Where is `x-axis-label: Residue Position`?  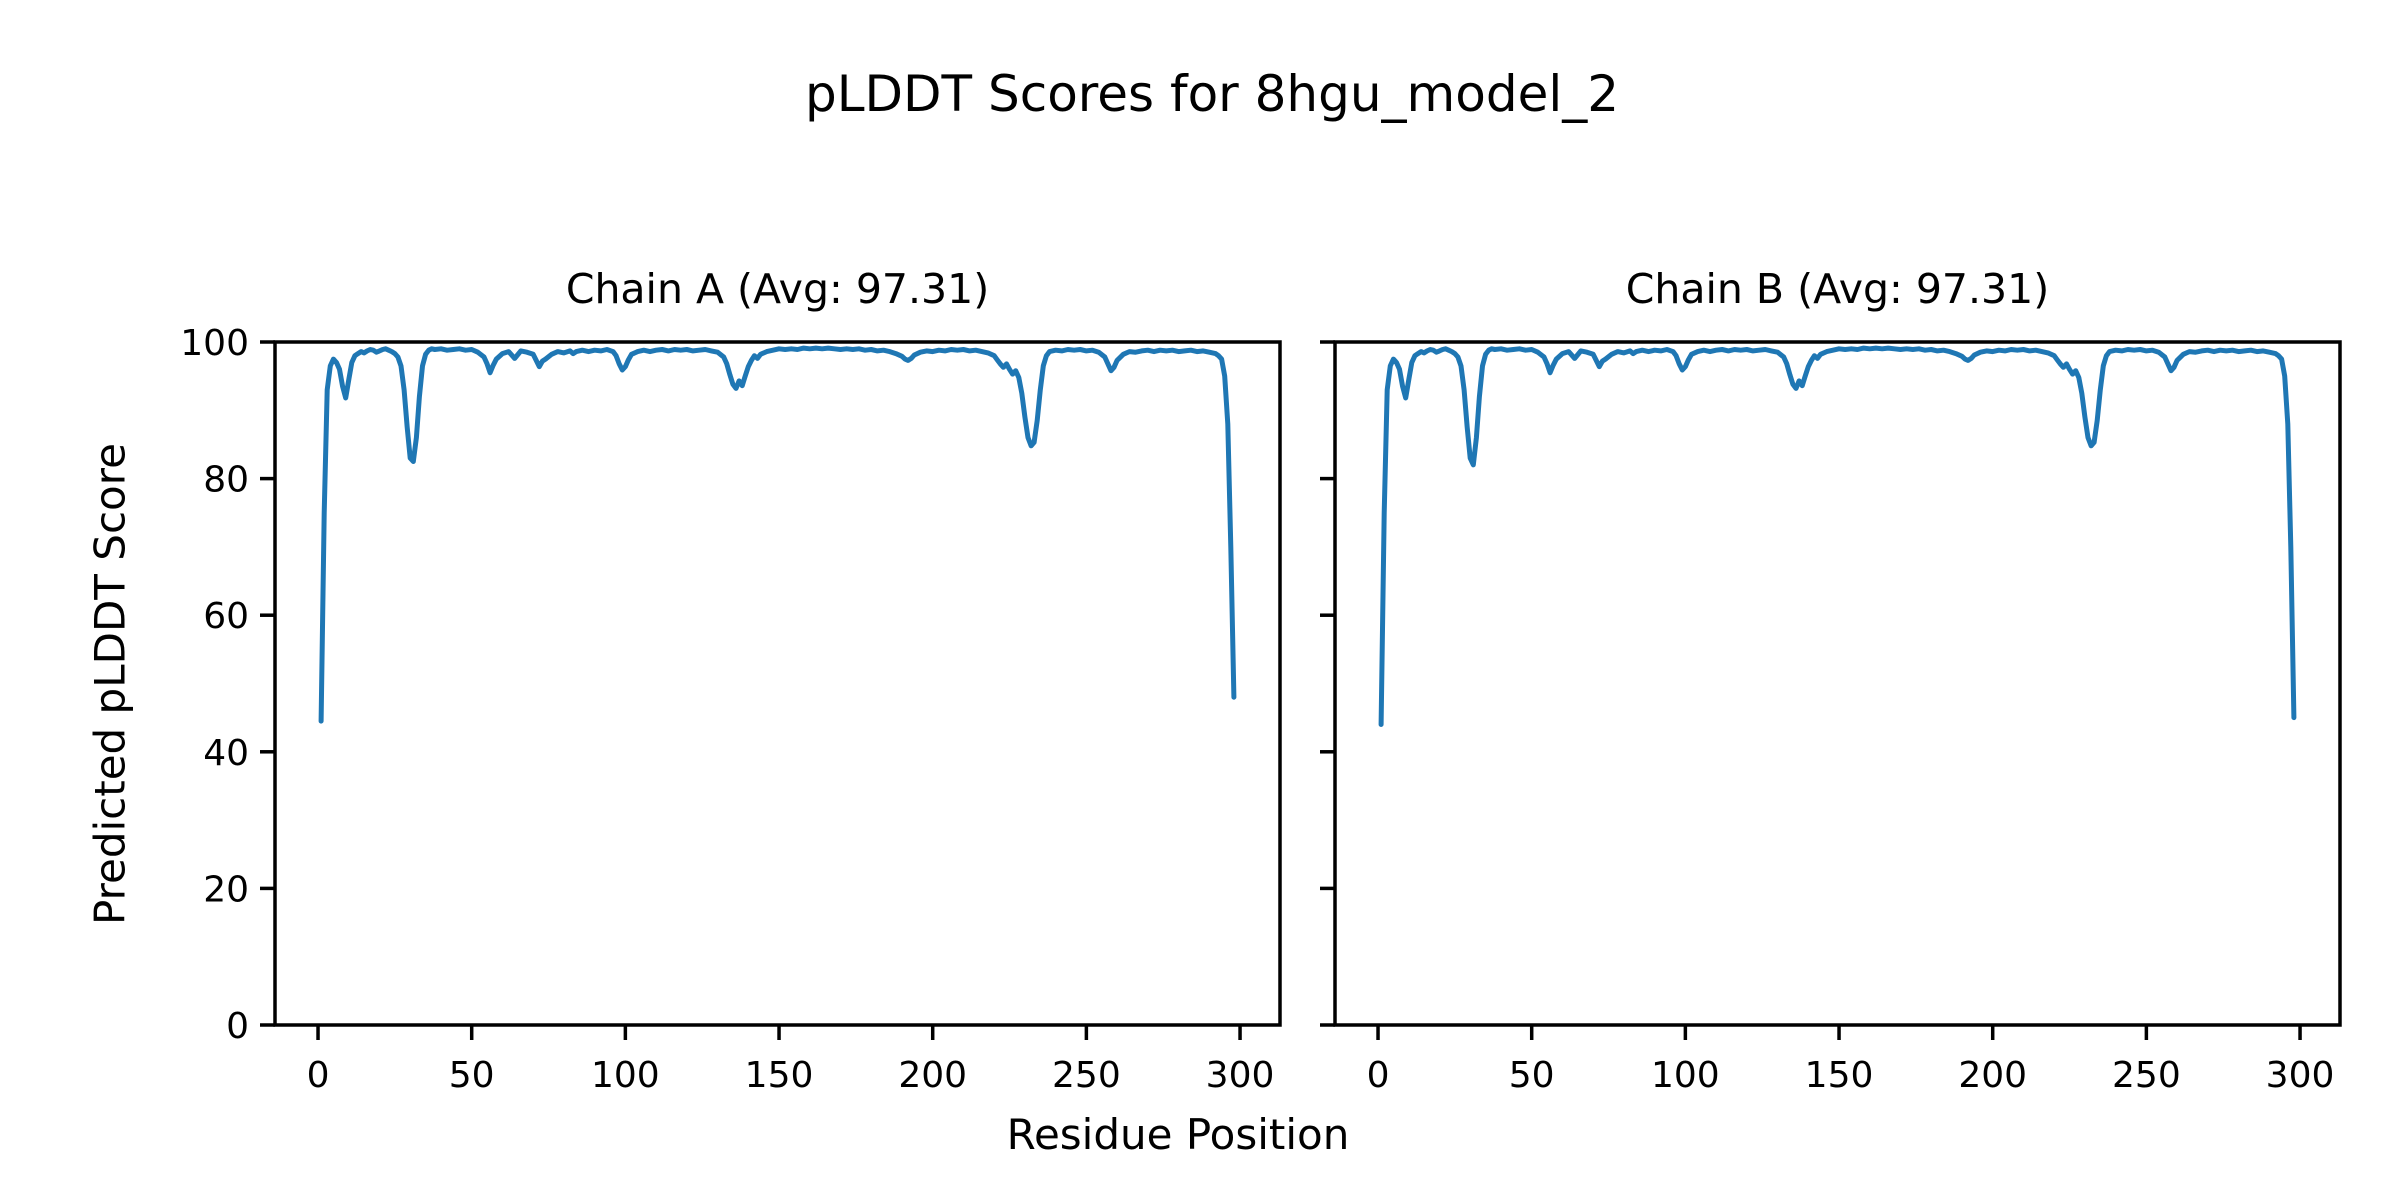
x-axis-label: Residue Position is located at coordinates (1178, 1134).